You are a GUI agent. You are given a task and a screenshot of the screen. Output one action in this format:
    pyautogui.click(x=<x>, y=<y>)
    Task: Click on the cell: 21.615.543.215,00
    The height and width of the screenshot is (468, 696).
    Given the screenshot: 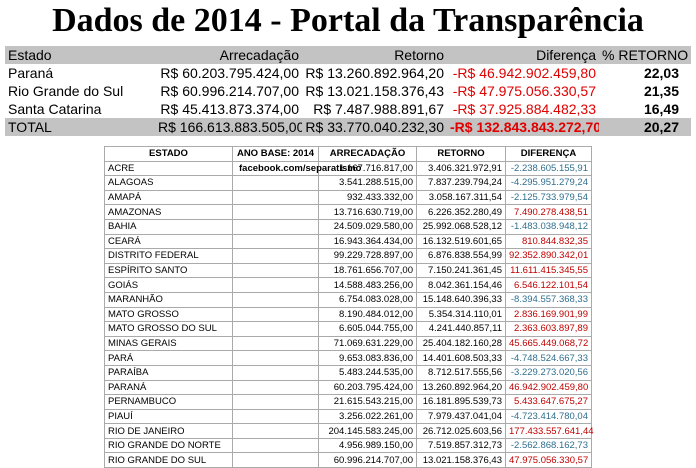 What is the action you would take?
    pyautogui.click(x=367, y=402)
    